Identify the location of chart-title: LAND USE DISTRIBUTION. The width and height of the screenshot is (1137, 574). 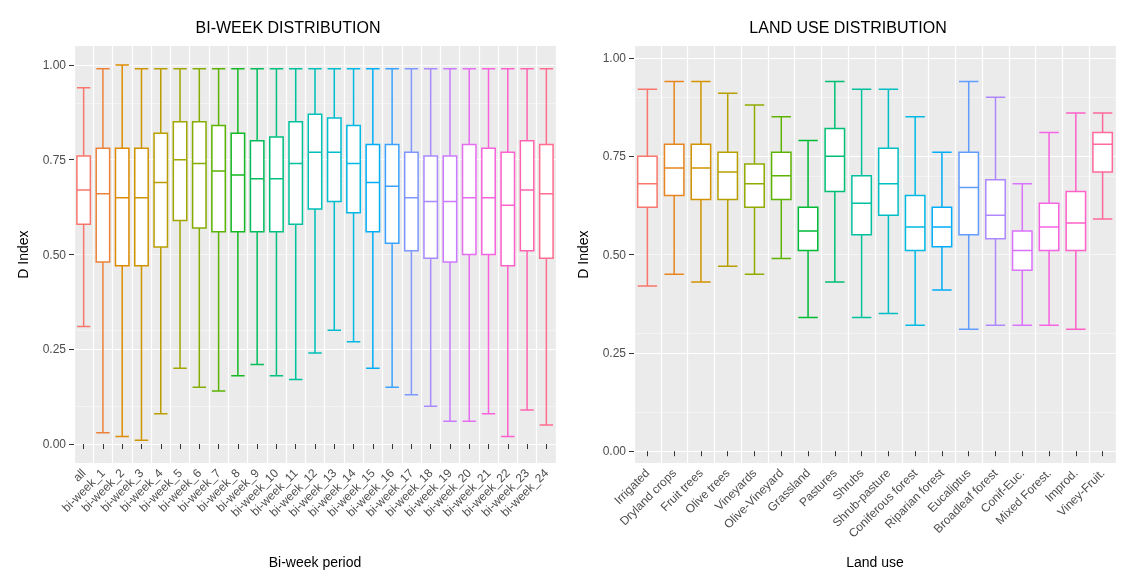
(848, 27).